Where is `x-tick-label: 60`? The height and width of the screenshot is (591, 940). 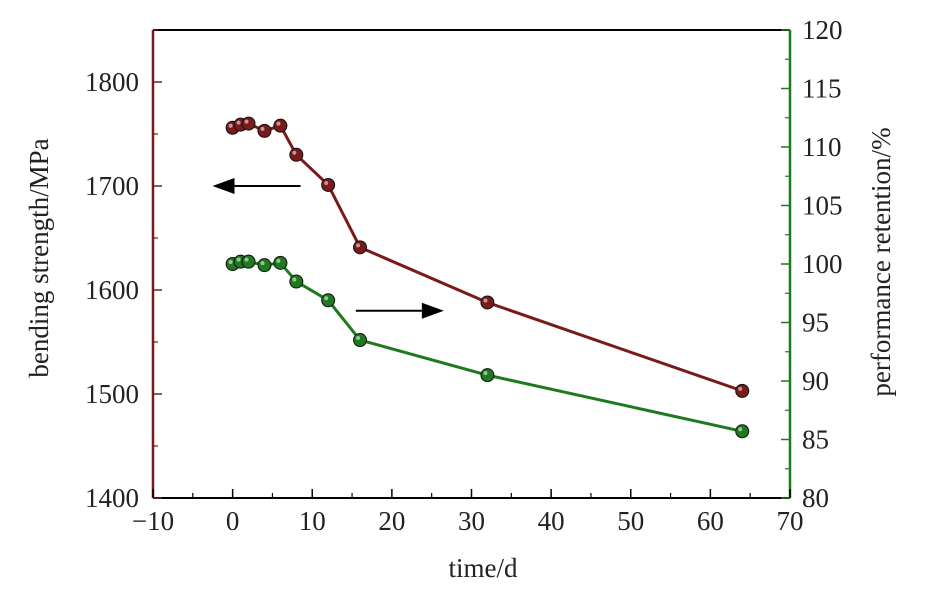 x-tick-label: 60 is located at coordinates (710, 521).